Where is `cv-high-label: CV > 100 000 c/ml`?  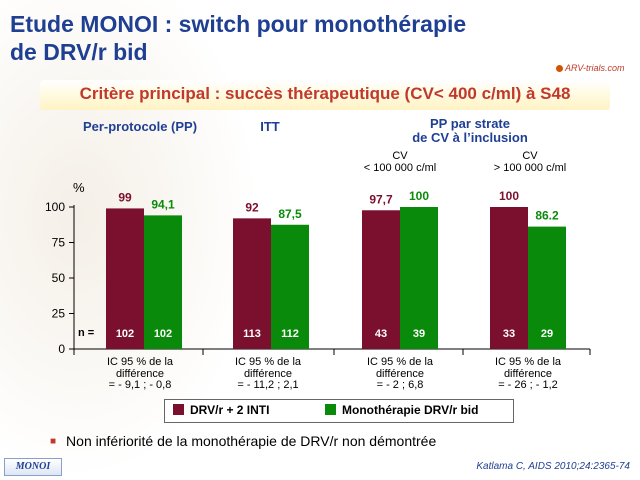 cv-high-label: CV > 100 000 c/ml is located at coordinates (530, 162).